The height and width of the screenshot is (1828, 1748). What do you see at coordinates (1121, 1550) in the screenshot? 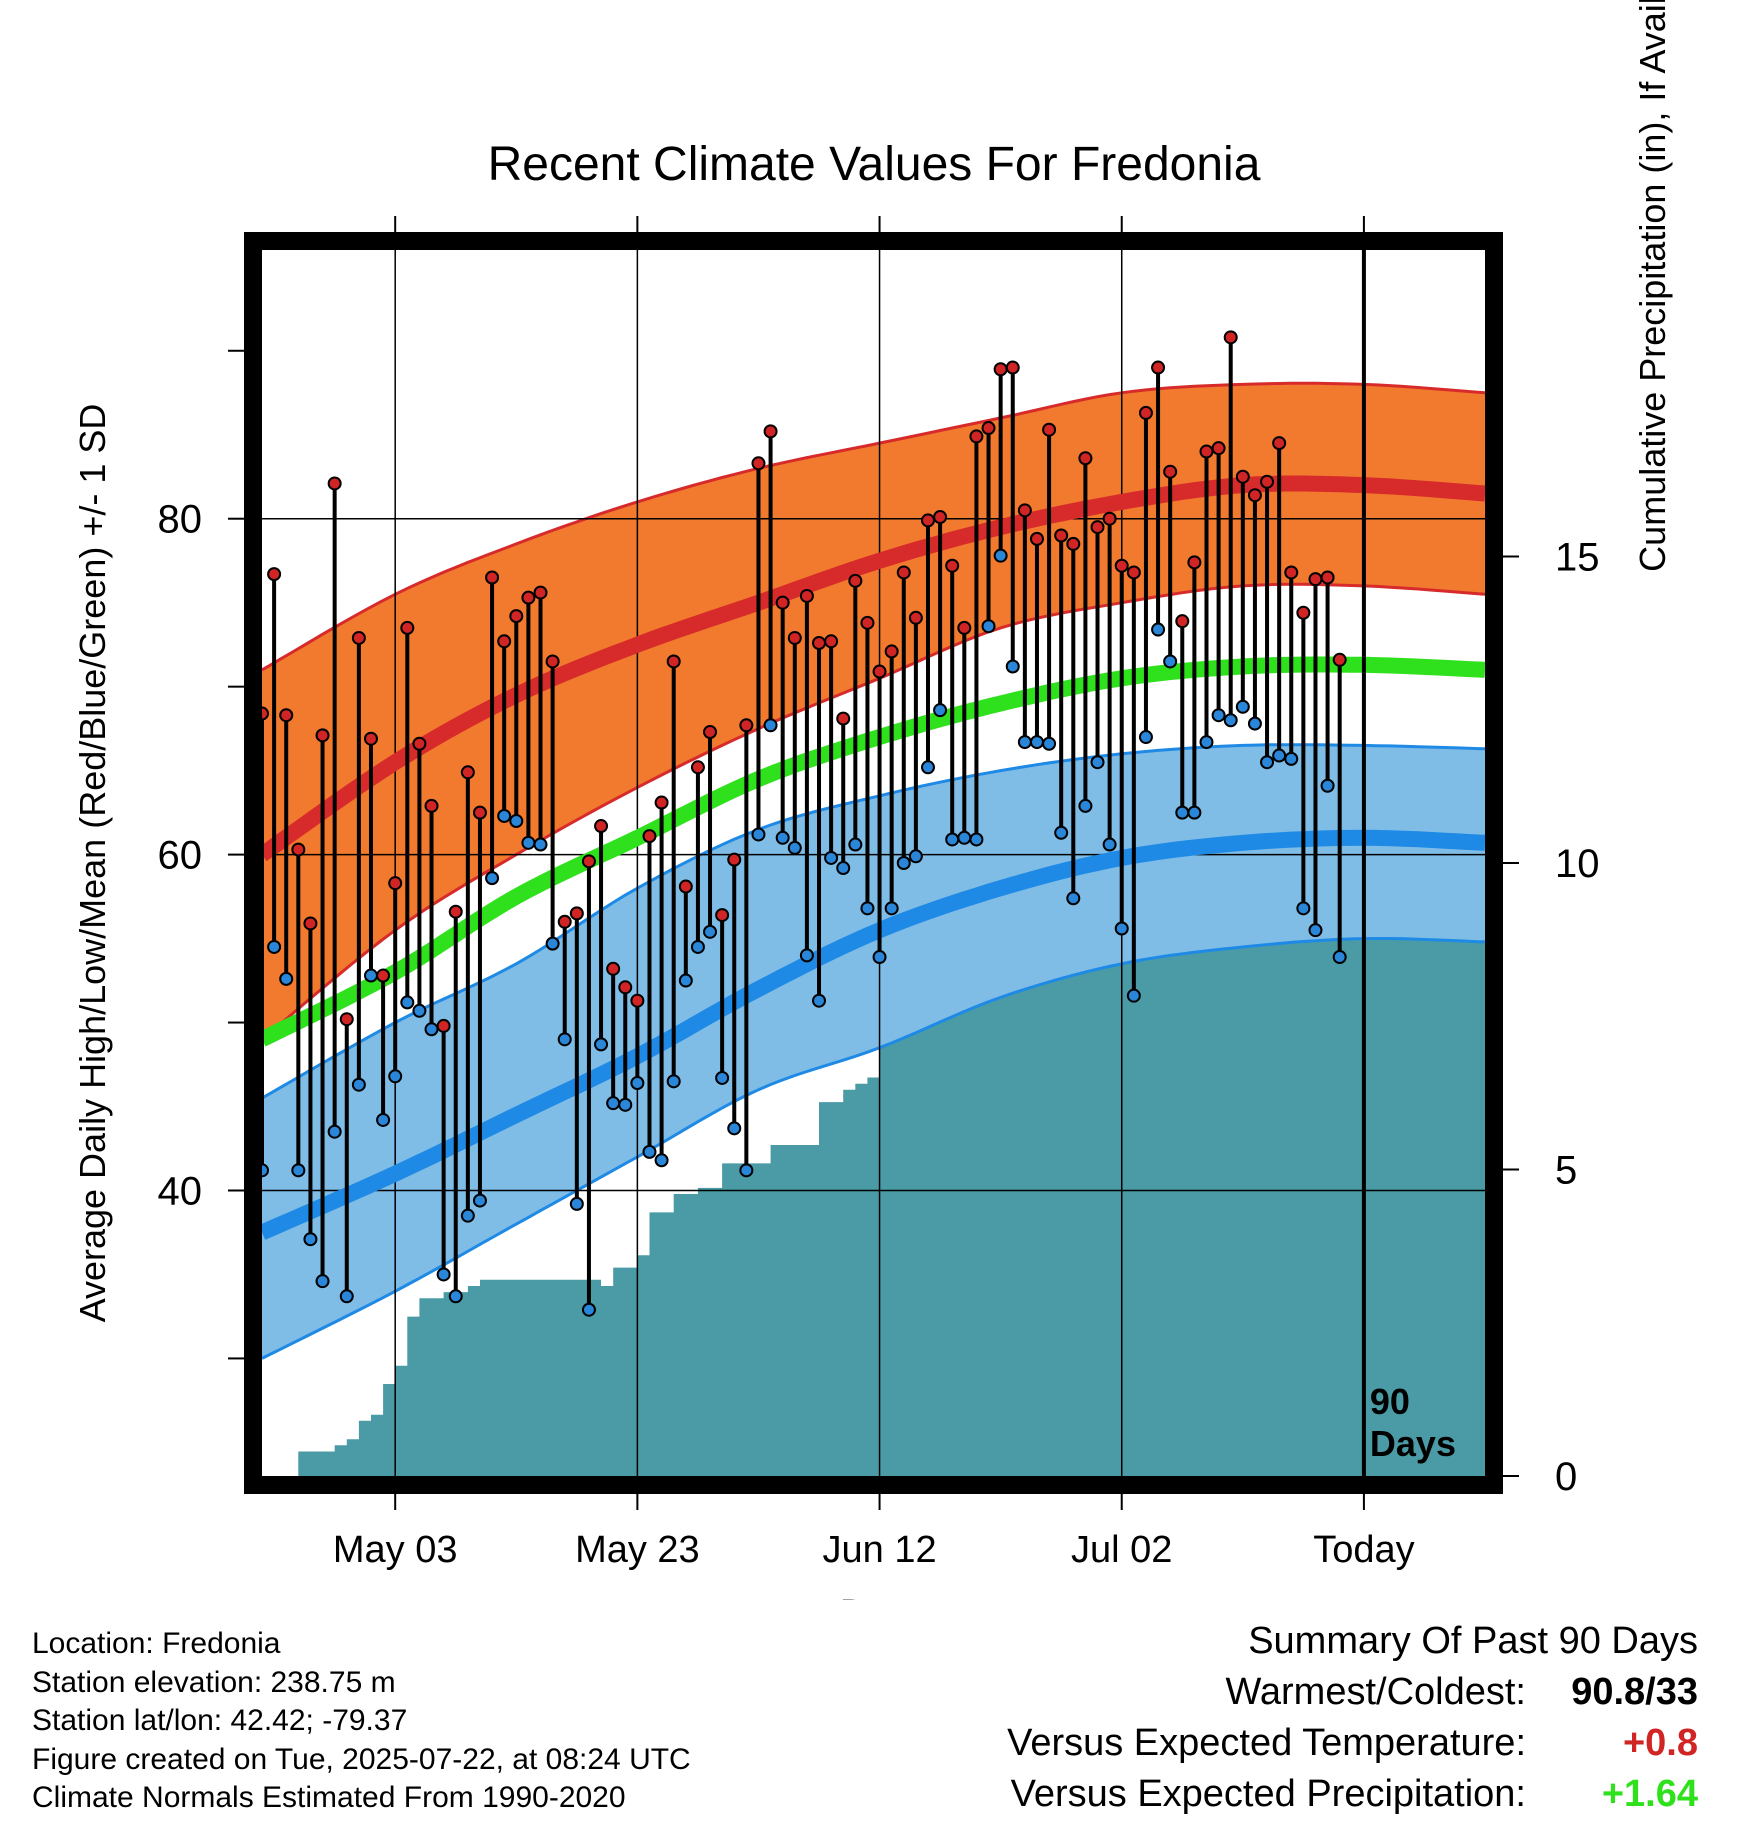
I see `x-tick-label: Jul 02` at bounding box center [1121, 1550].